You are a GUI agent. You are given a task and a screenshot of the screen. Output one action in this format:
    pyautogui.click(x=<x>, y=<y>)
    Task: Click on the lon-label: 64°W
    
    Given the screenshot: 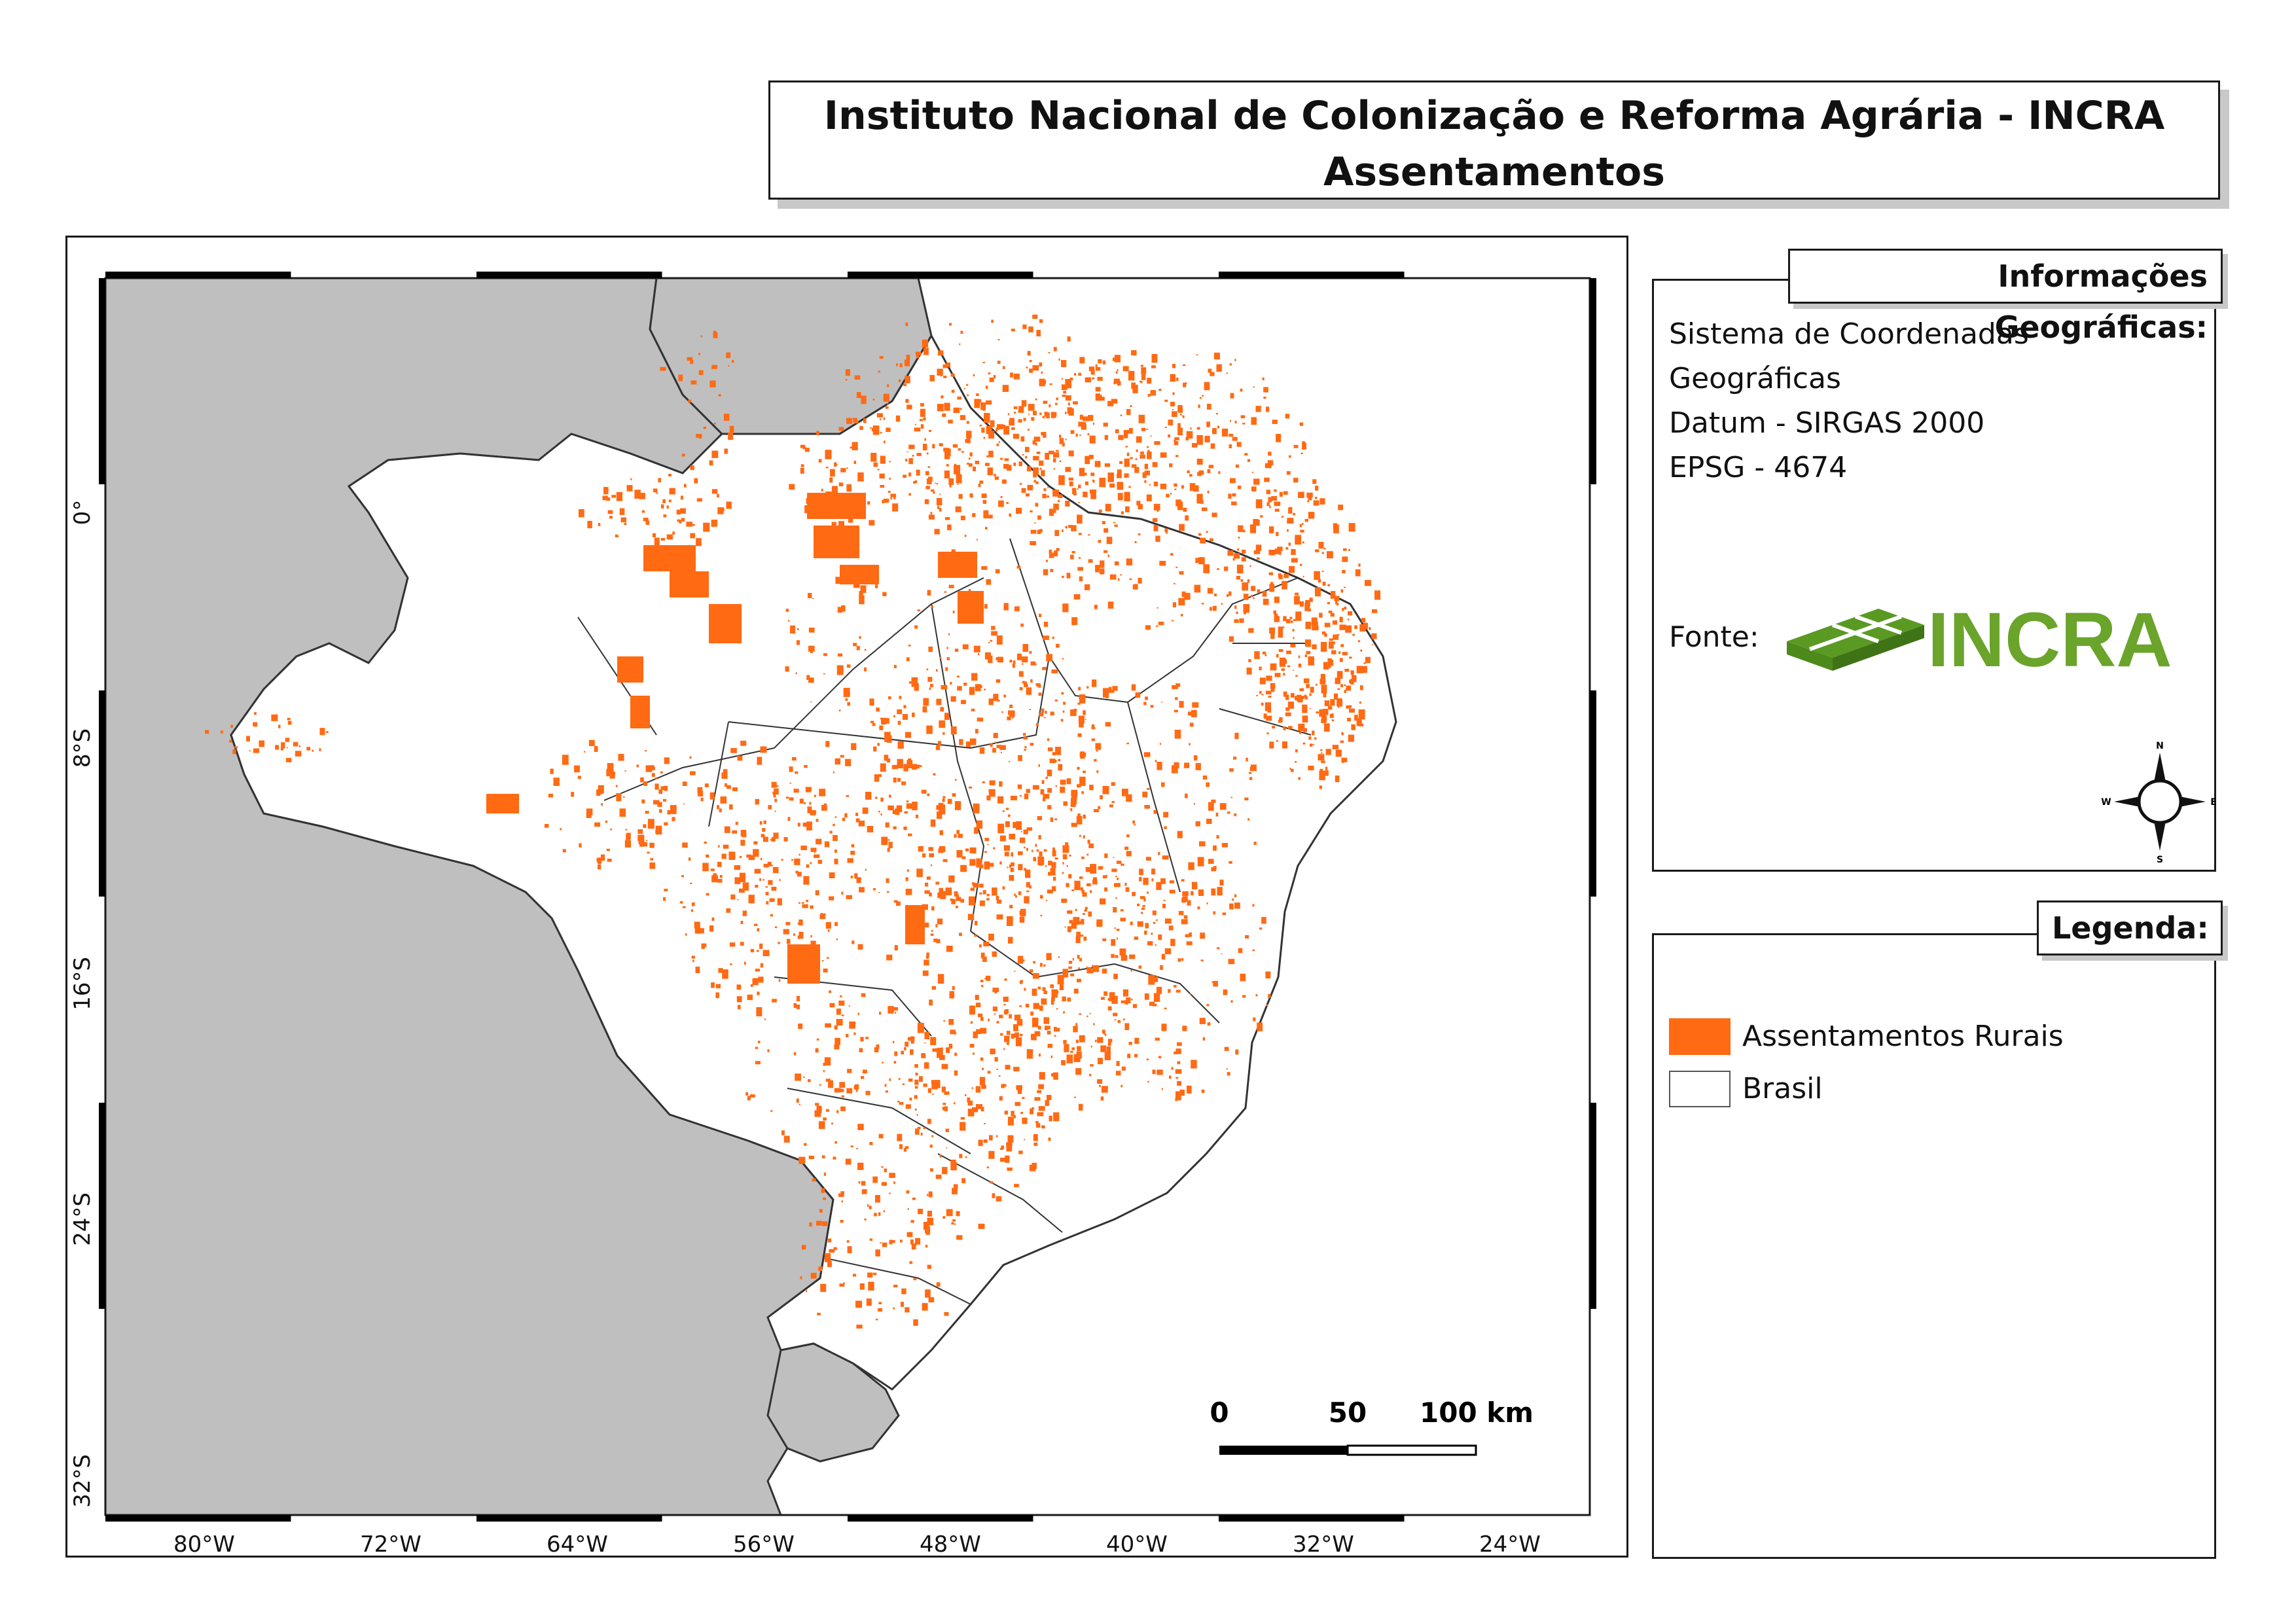 What is the action you would take?
    pyautogui.click(x=577, y=1543)
    